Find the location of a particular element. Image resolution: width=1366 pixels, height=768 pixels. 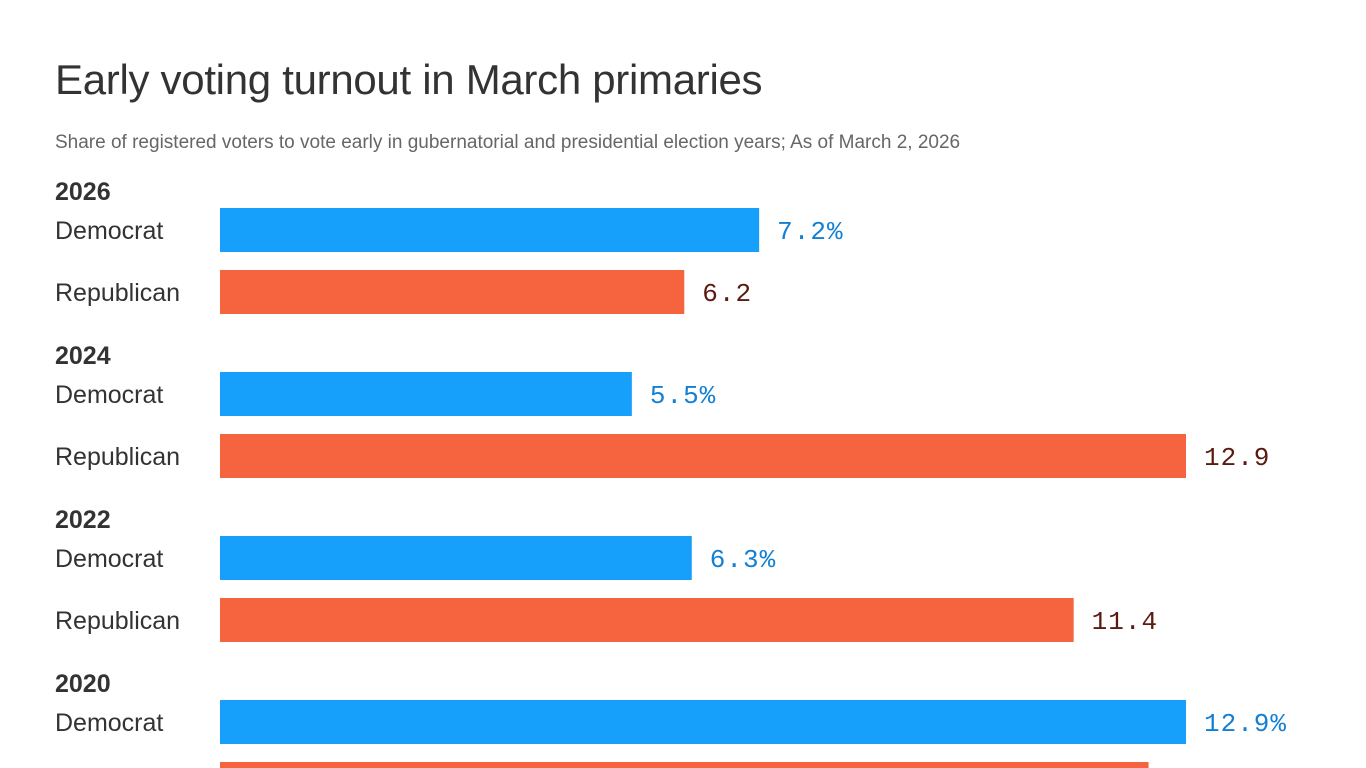

bar-democrat-2020 is located at coordinates (703, 722).